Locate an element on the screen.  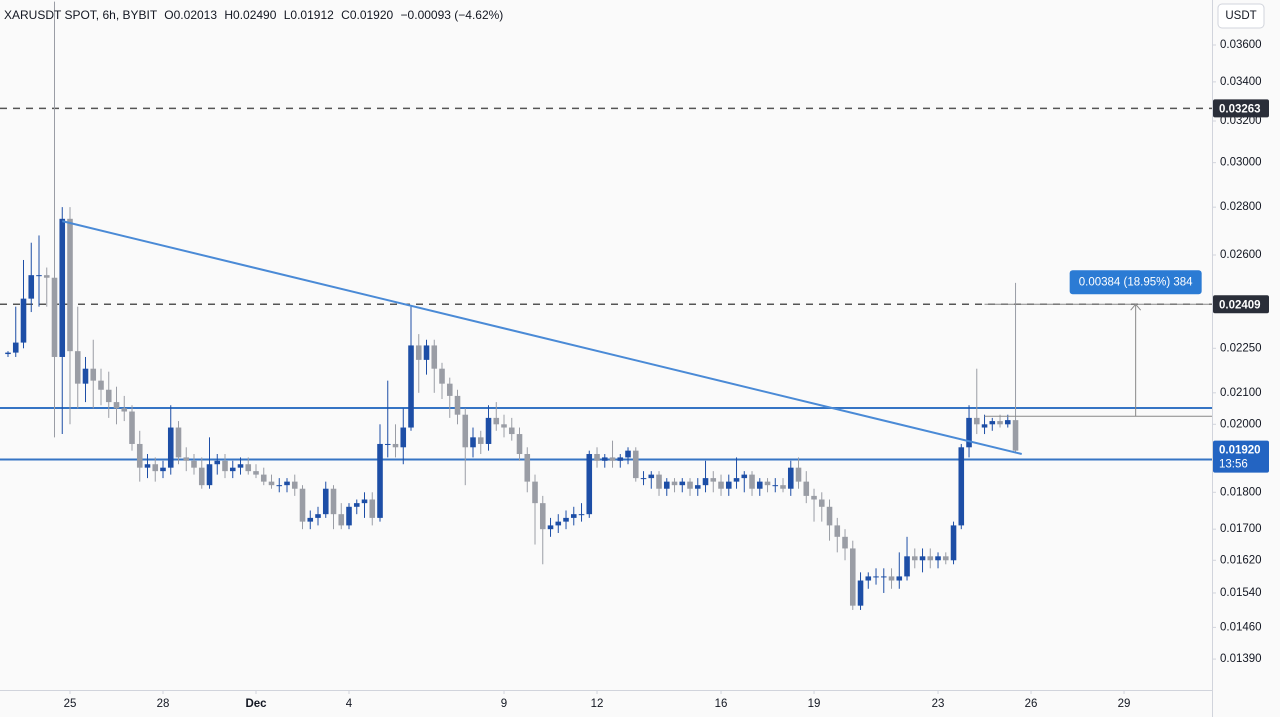
level-tag-label: 0.02409 is located at coordinates (1240, 305).